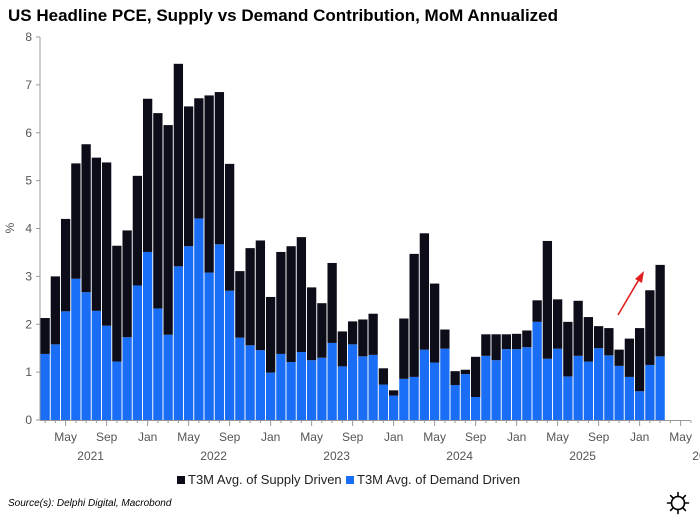  What do you see at coordinates (28, 420) in the screenshot?
I see `y-tick-label: 0` at bounding box center [28, 420].